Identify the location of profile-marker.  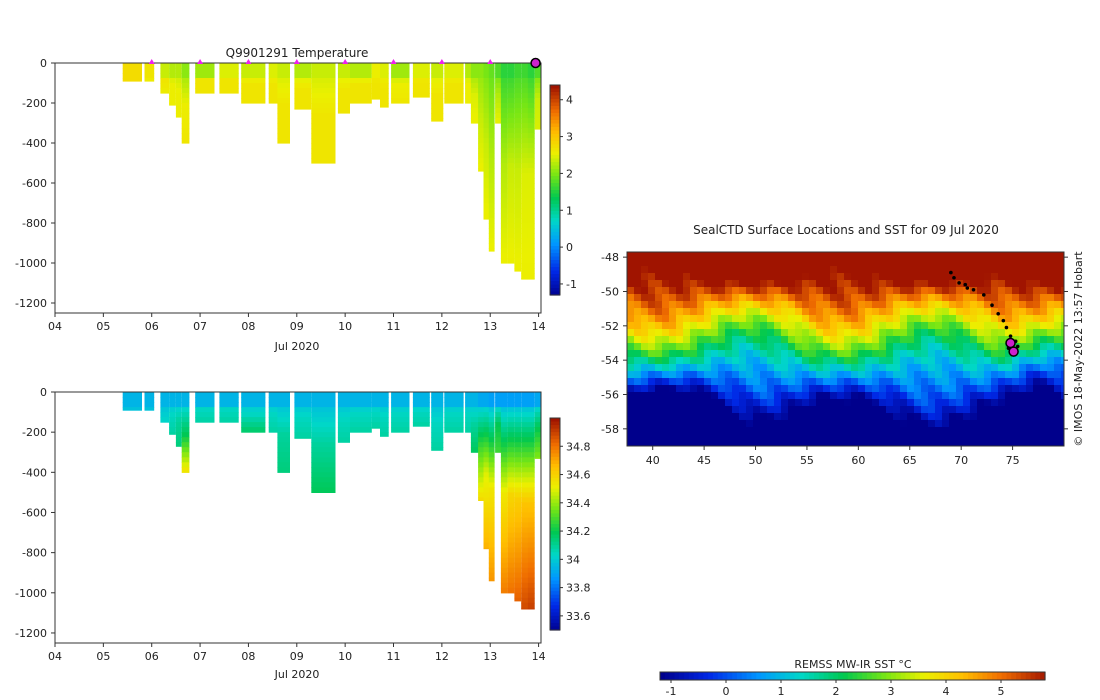
(490, 61).